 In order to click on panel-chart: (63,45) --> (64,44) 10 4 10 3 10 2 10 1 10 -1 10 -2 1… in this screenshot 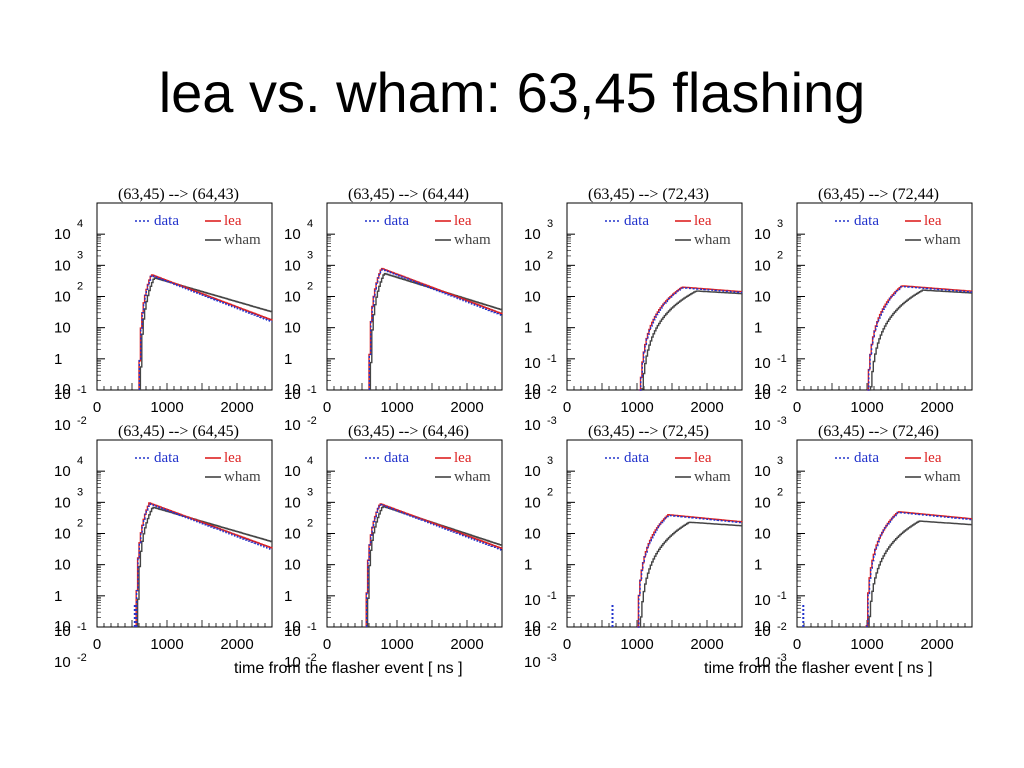, I will do `click(393, 310)`.